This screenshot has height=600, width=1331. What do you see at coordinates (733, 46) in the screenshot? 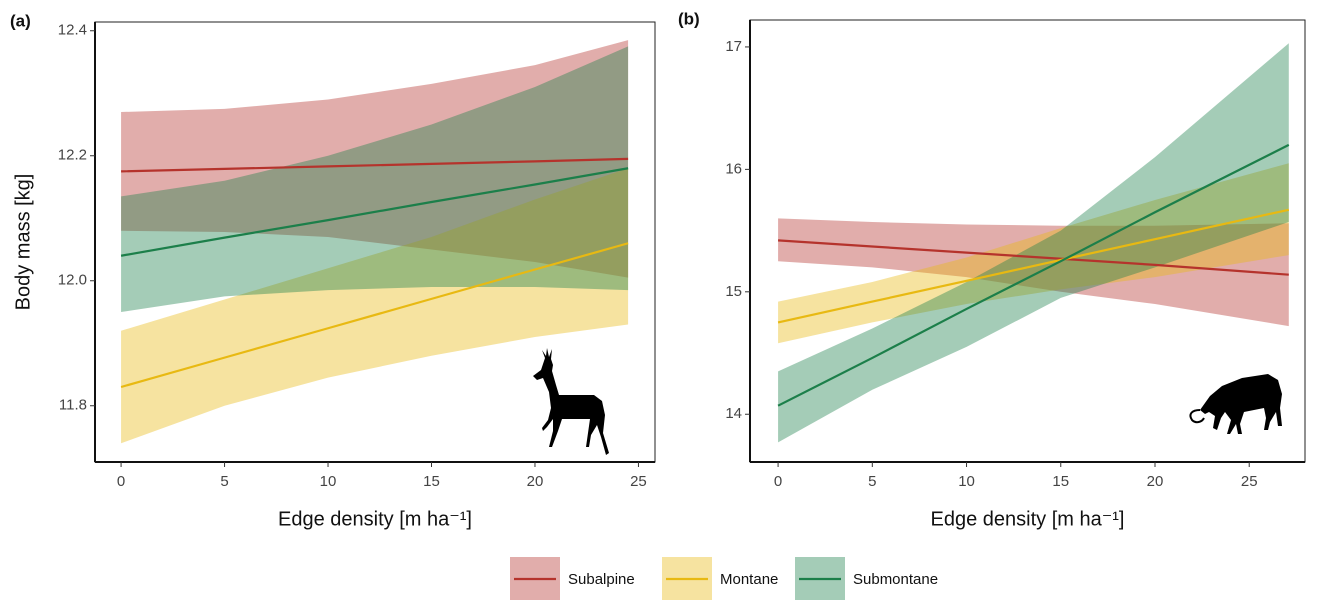
I see `y-tick-label: 17` at bounding box center [733, 46].